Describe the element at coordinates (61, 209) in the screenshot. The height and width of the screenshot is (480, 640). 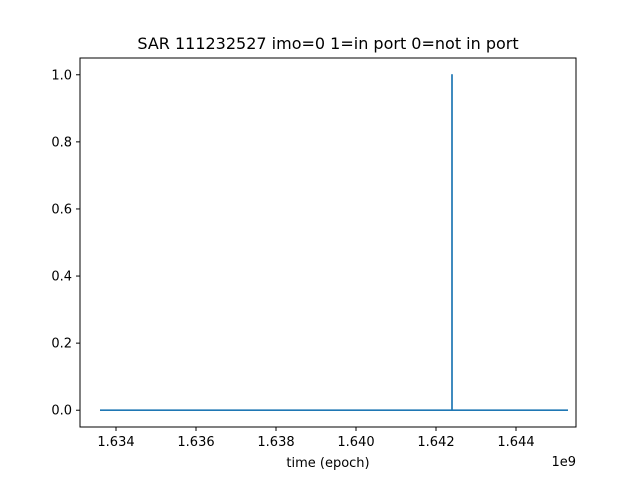
I see `y-tick-label: 0.6` at that location.